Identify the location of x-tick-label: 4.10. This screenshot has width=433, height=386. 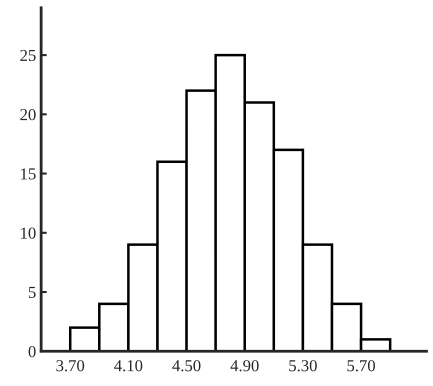
(128, 366).